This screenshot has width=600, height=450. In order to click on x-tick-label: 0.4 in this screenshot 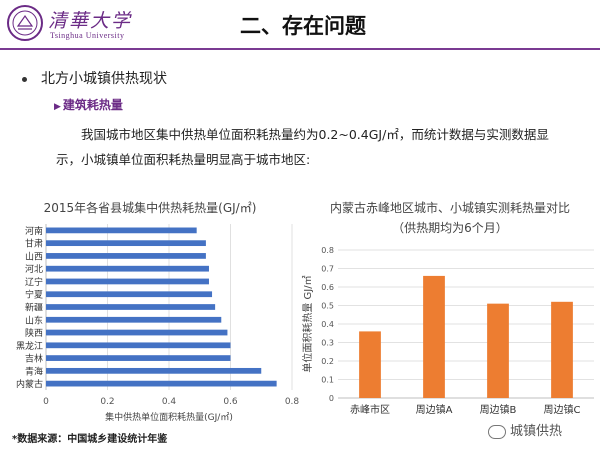, I will do `click(169, 402)`.